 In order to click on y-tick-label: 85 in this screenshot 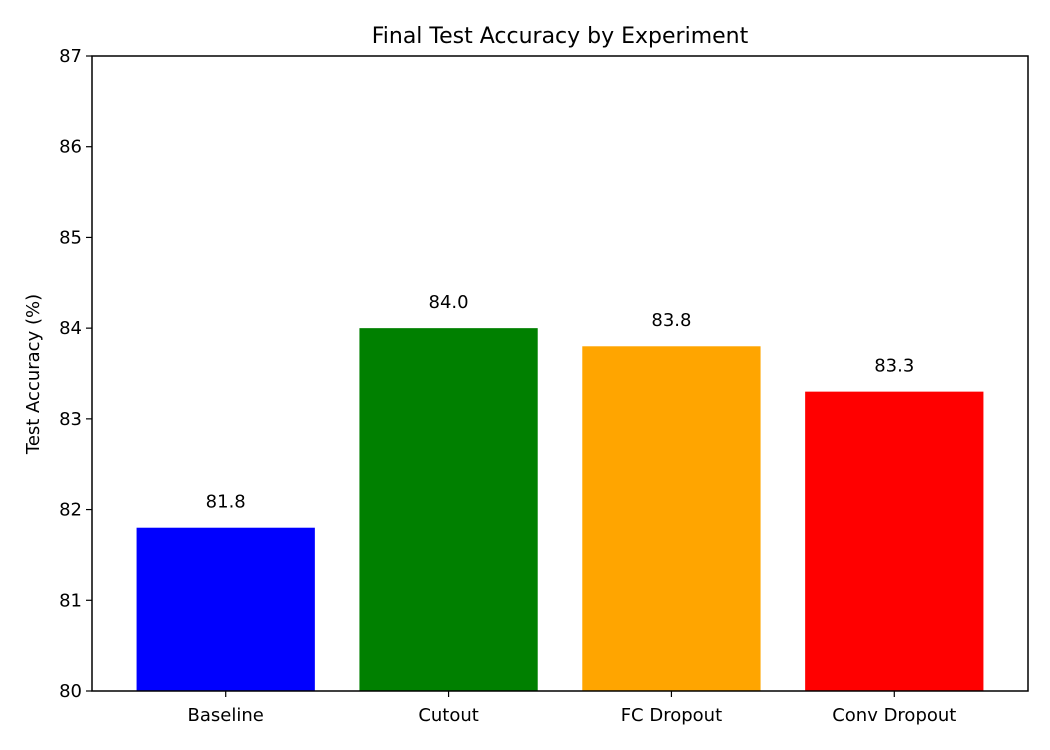, I will do `click(70, 237)`.